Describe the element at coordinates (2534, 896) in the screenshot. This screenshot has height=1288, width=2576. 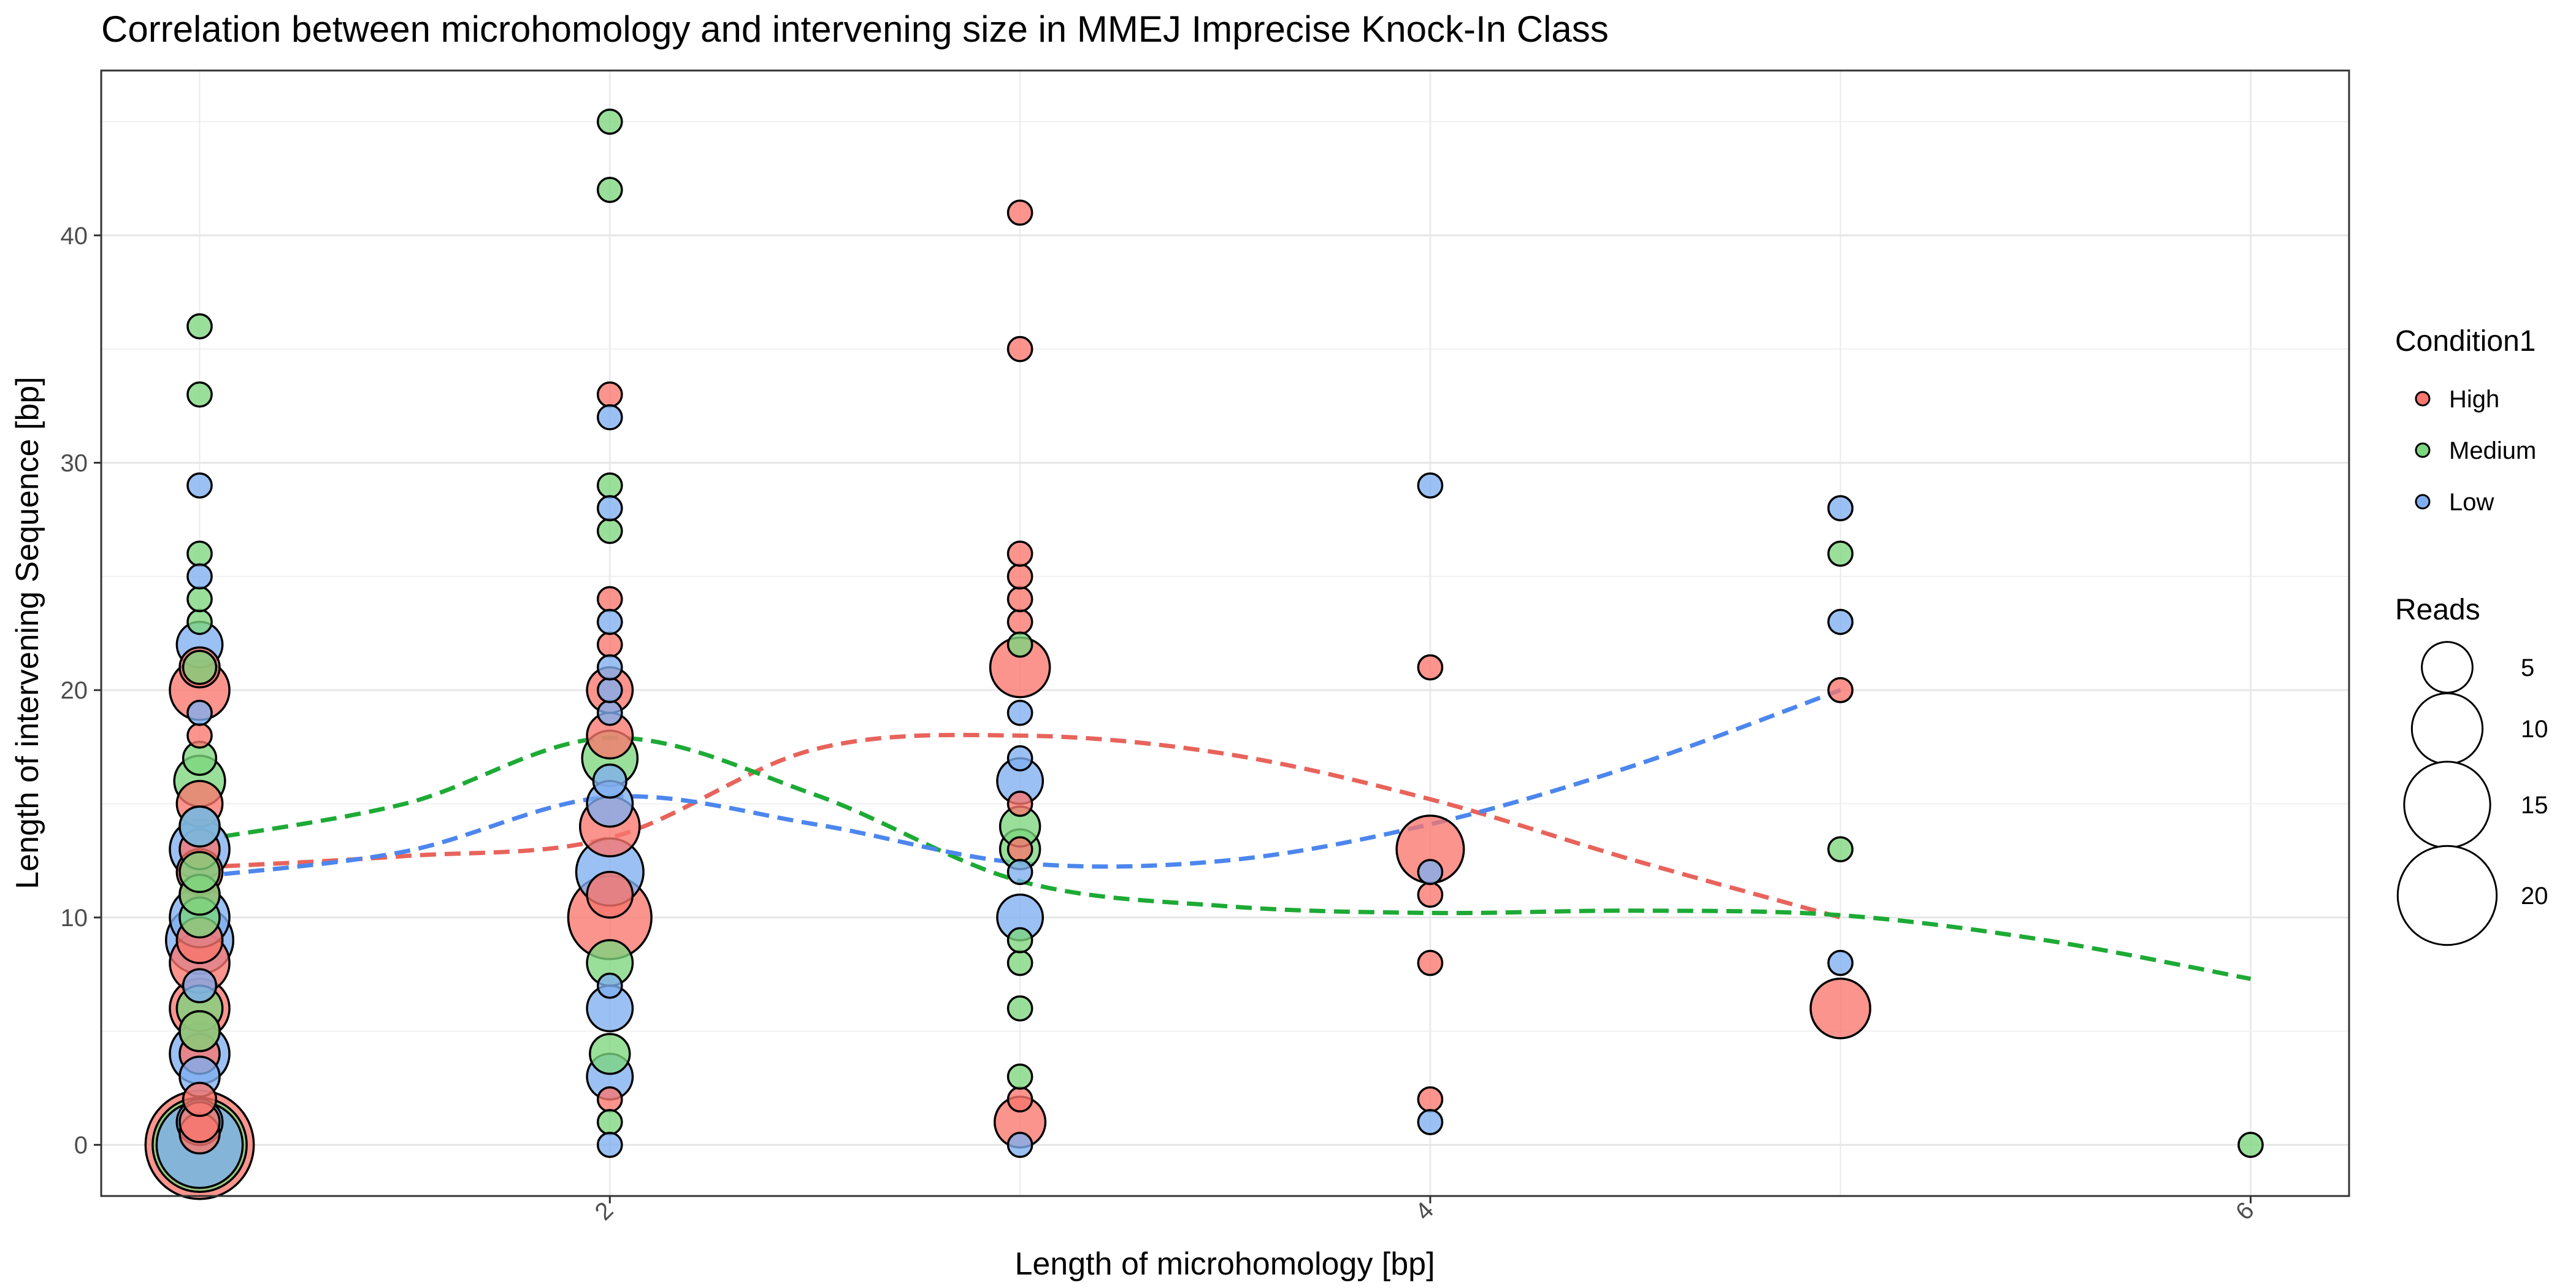
I see `legend-size-label: 20` at that location.